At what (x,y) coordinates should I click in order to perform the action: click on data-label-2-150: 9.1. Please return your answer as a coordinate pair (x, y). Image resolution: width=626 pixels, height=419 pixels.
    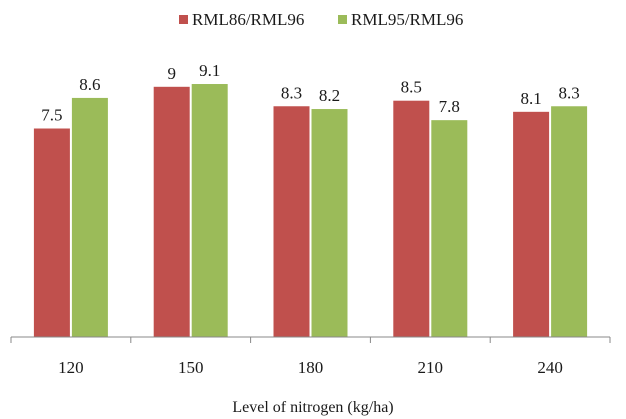
    Looking at the image, I should click on (209, 70).